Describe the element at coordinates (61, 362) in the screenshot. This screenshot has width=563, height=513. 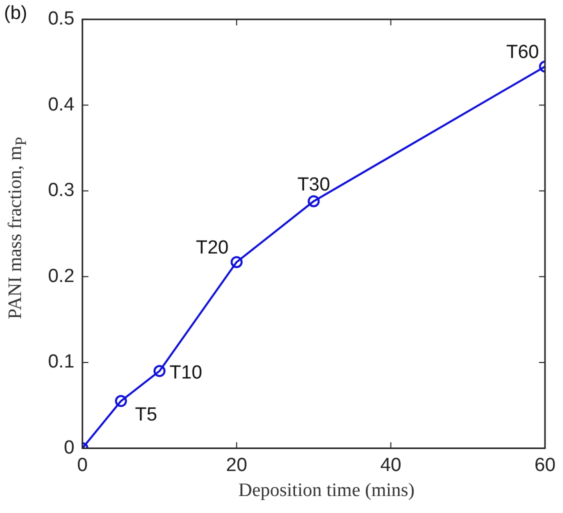
I see `y-tick-label: 0.1` at that location.